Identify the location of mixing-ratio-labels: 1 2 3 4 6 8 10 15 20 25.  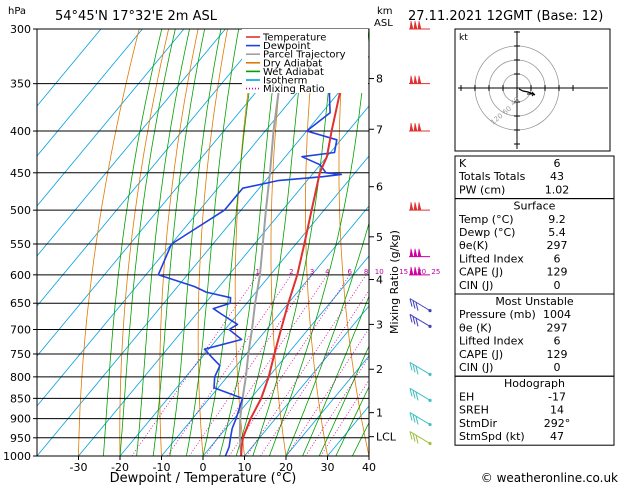
(347, 272).